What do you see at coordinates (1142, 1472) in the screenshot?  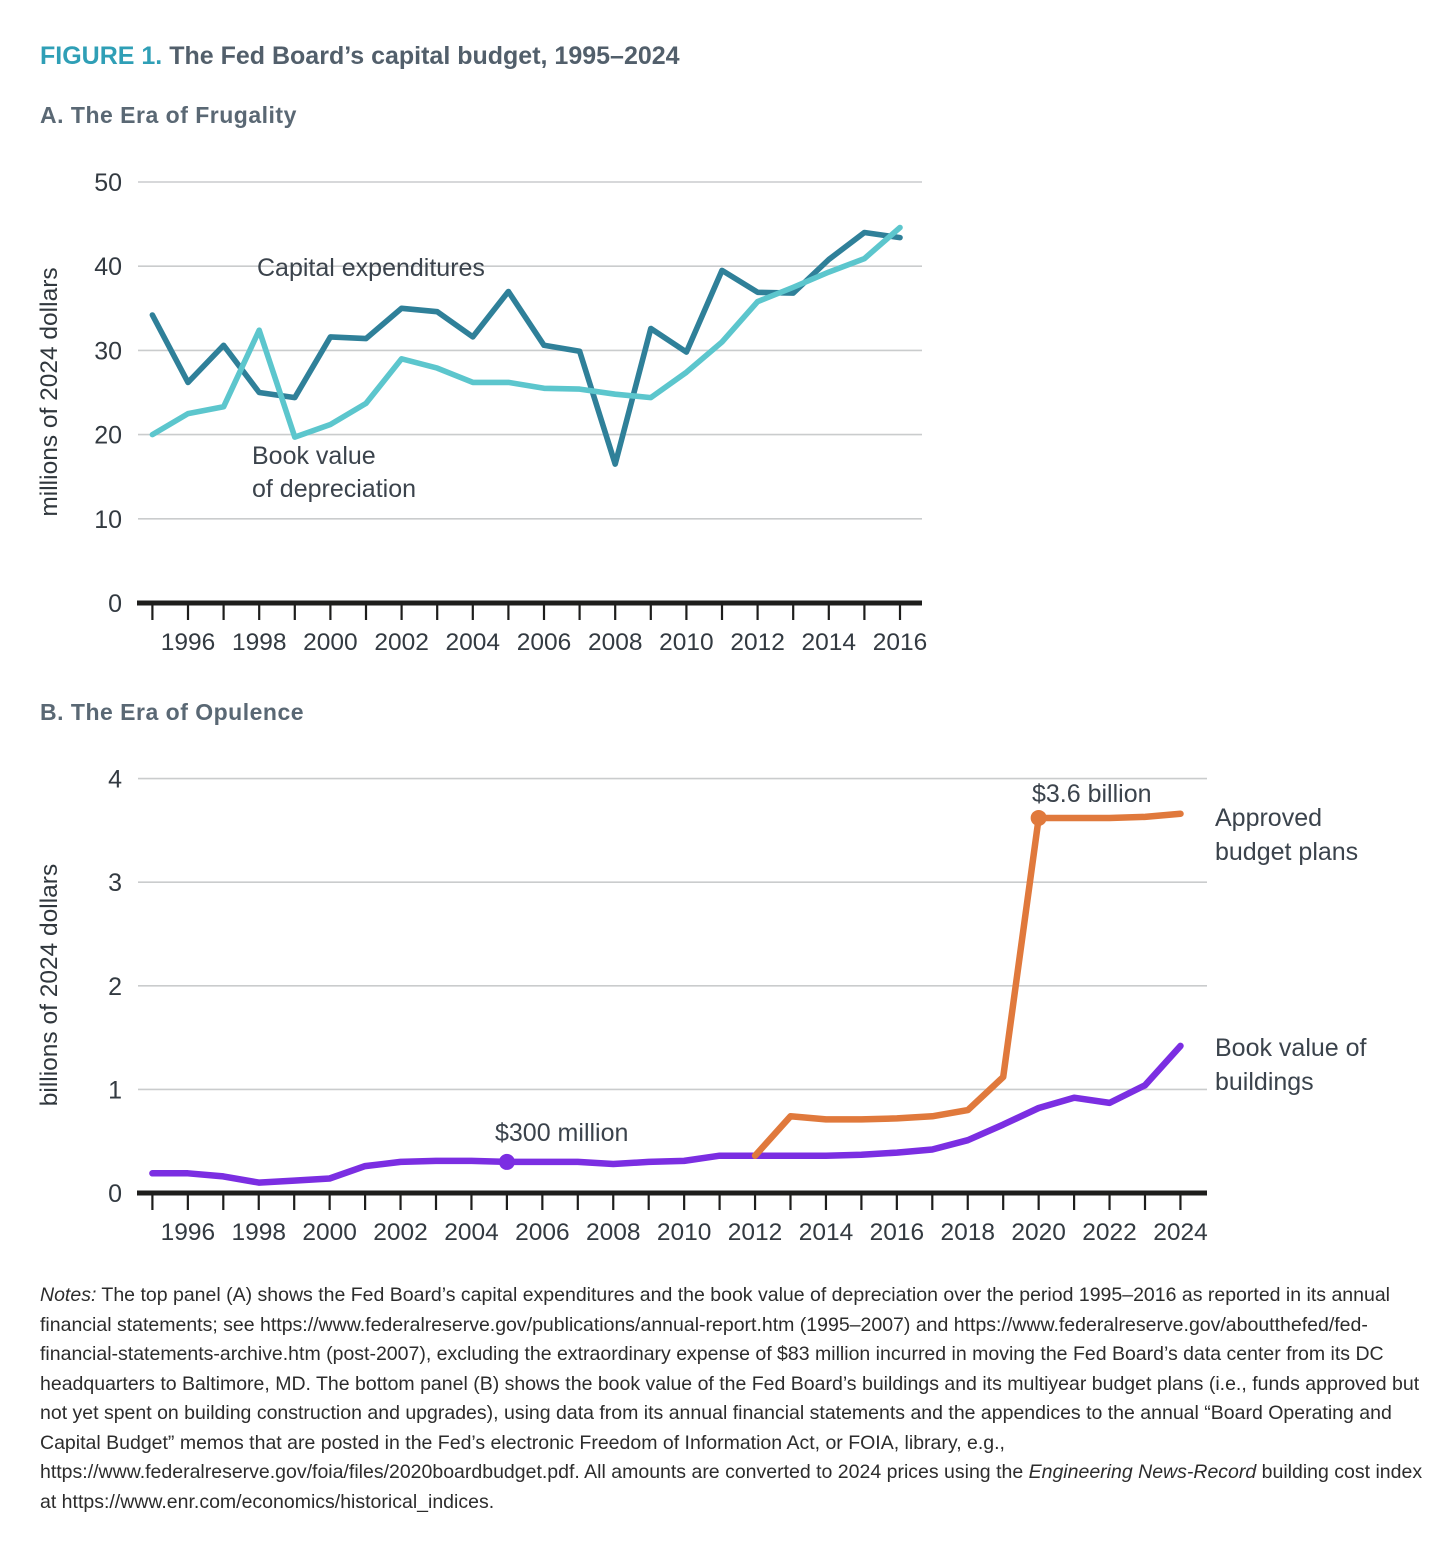 I see `notes-enr-italic: Engineering News-Record` at bounding box center [1142, 1472].